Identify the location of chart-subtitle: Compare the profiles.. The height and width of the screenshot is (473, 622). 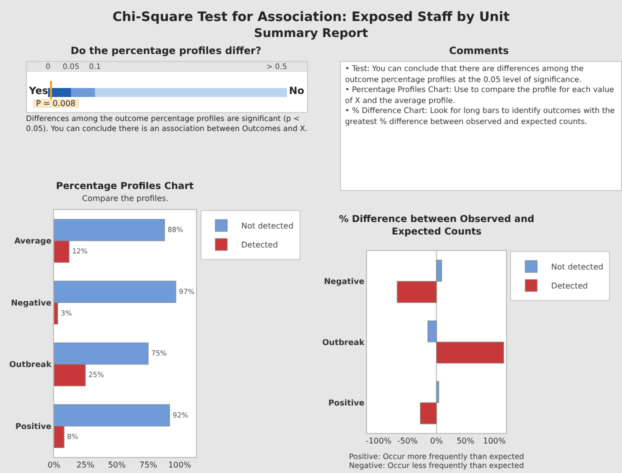
(125, 198).